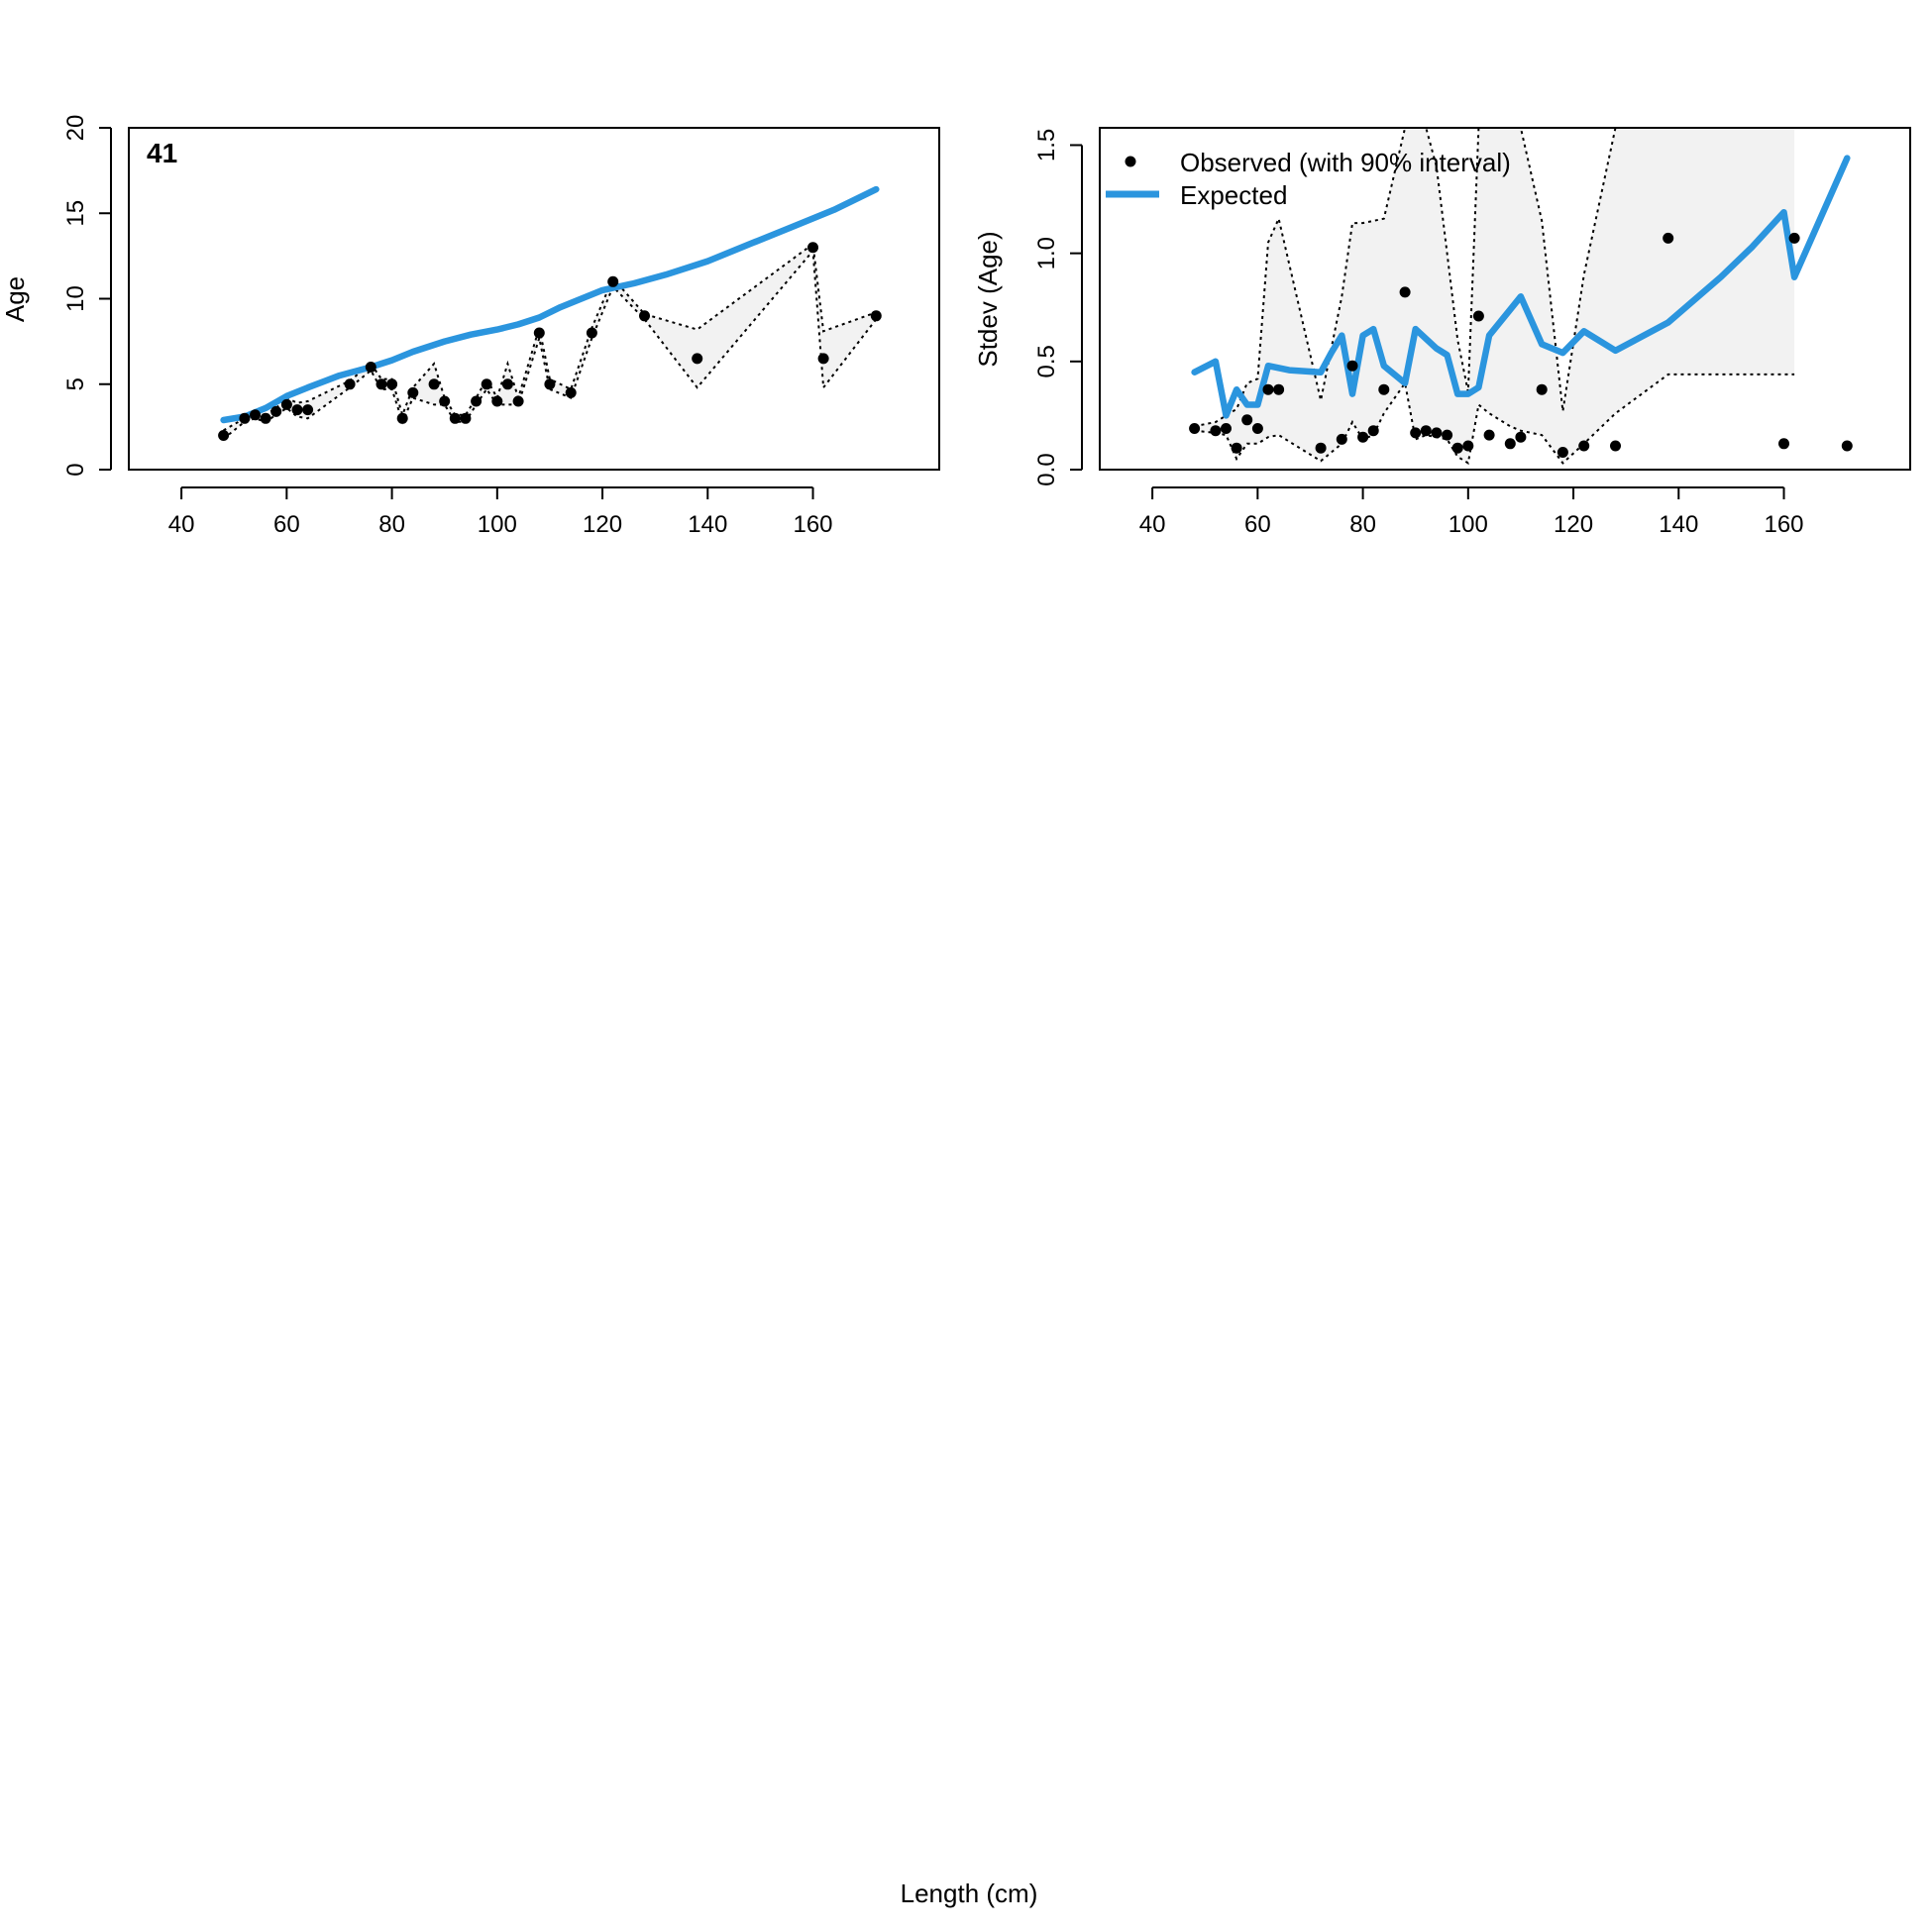  Describe the element at coordinates (286, 524) in the screenshot. I see `age-x-tick-label: 60` at that location.